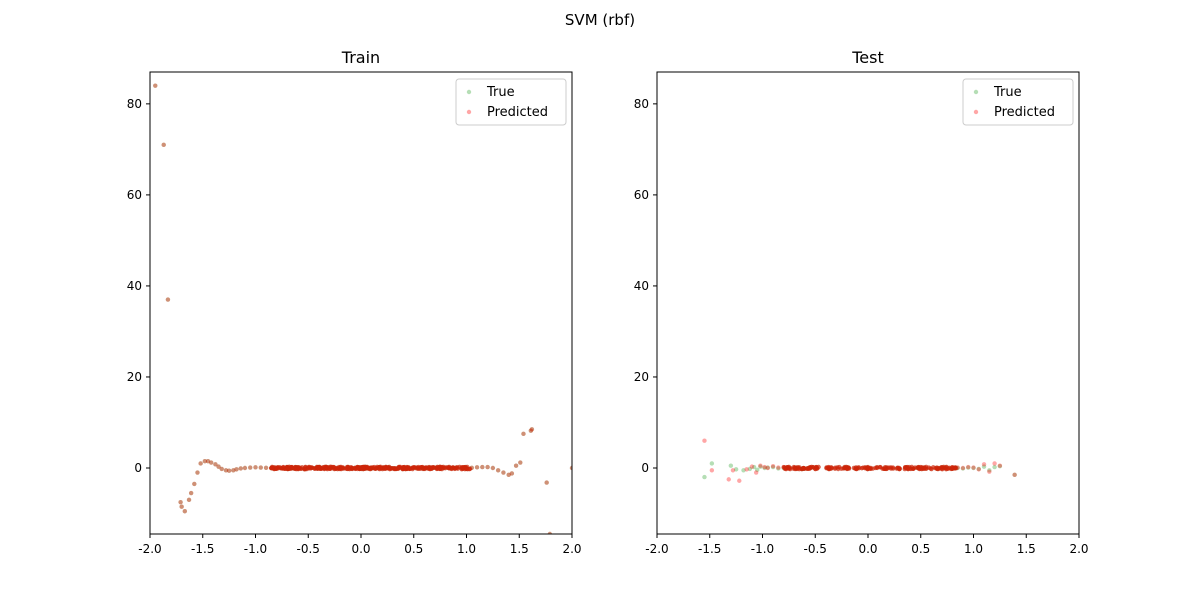 This screenshot has width=1200, height=600. What do you see at coordinates (519, 549) in the screenshot?
I see `train-x-tick-label: 1.5` at bounding box center [519, 549].